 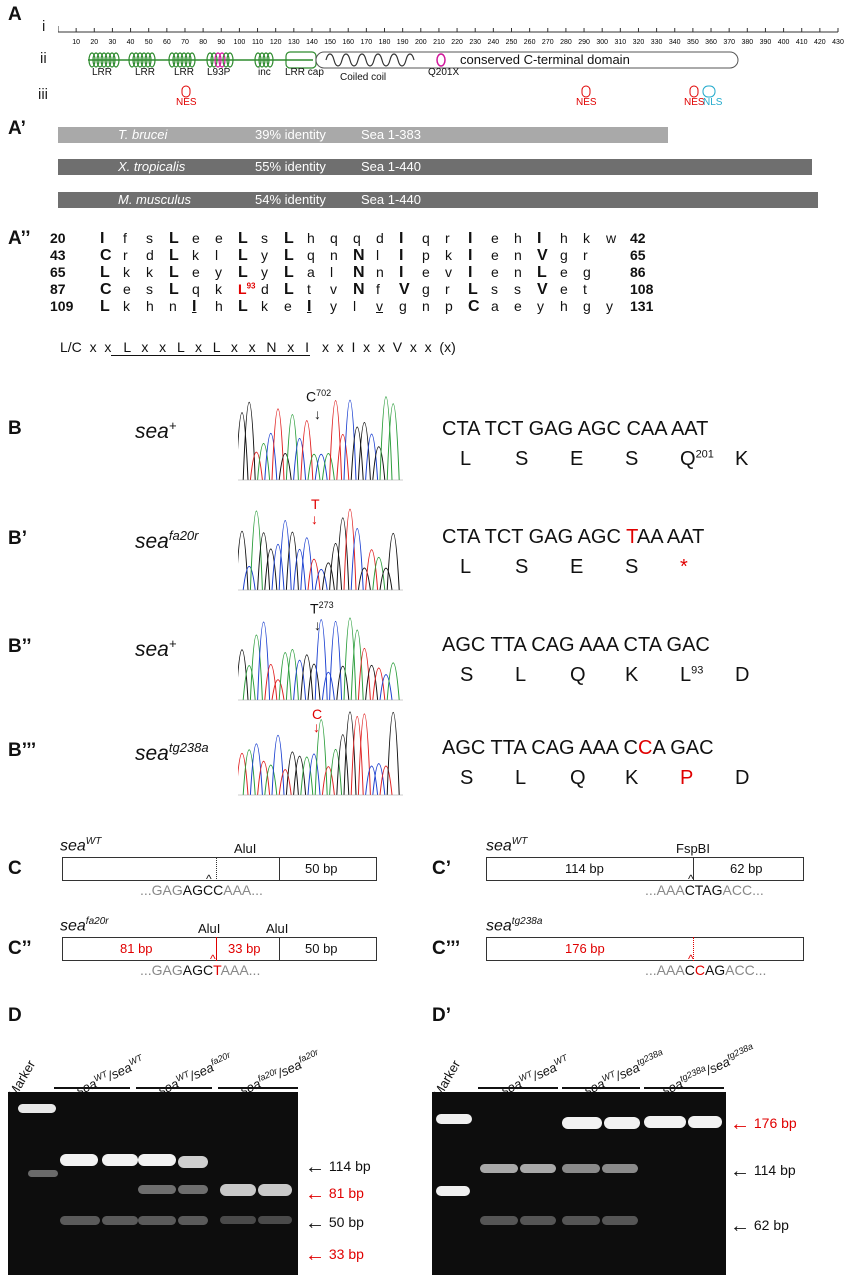 I want to click on ruler-tick-label: 310, so click(x=620, y=42).